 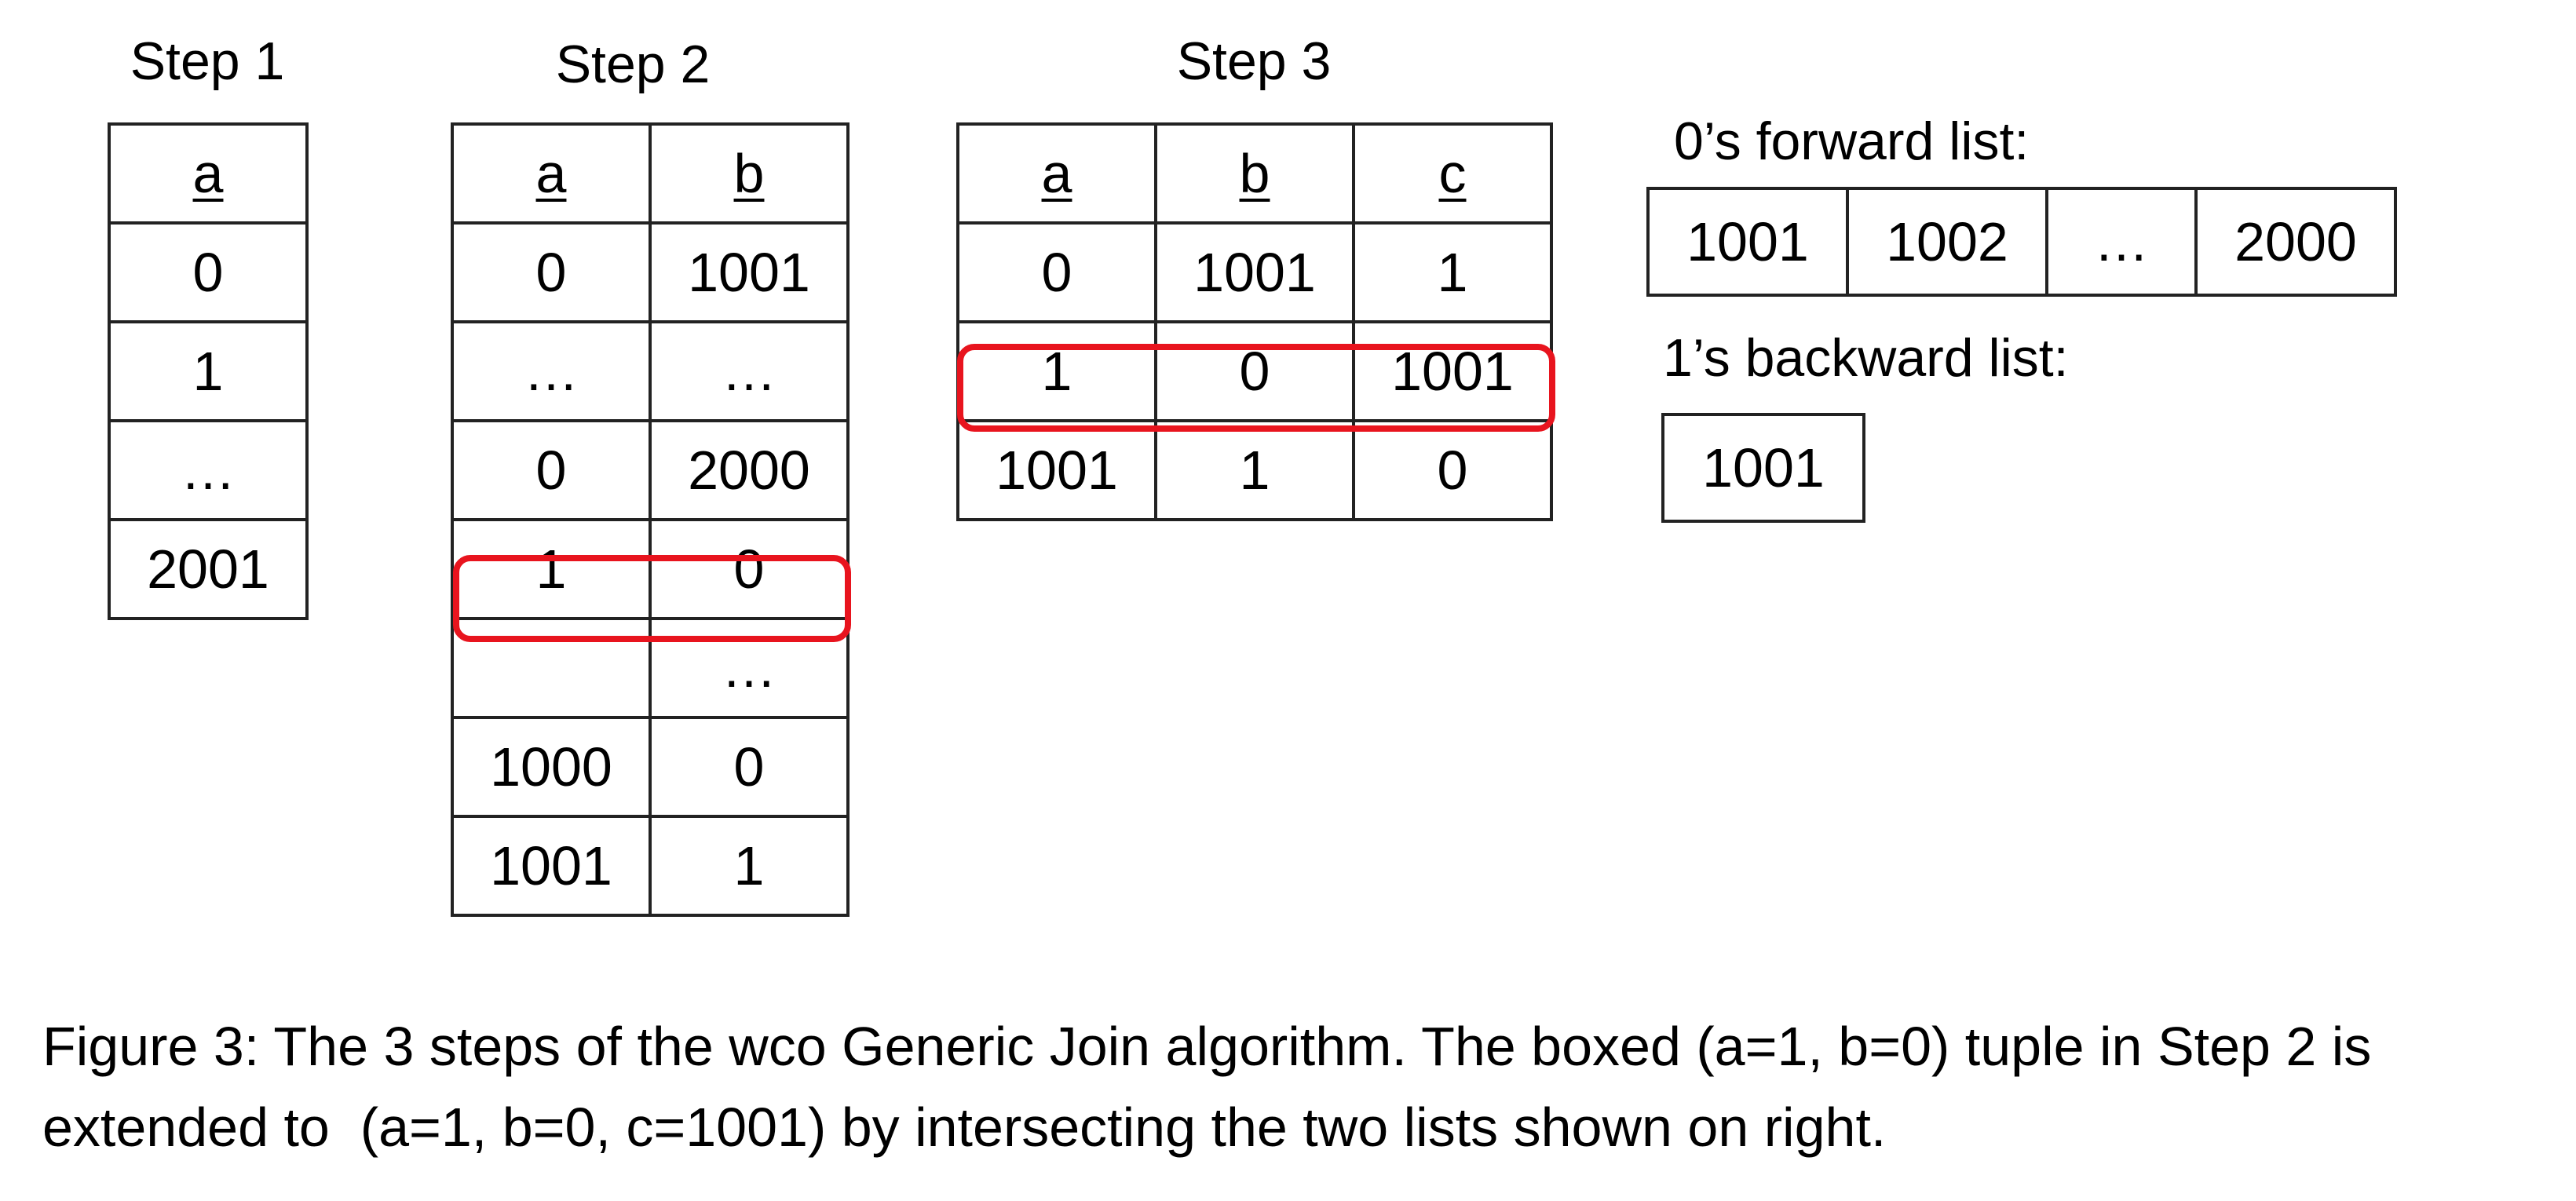 What do you see at coordinates (2295, 242) in the screenshot?
I see `forward-list-item: 2000` at bounding box center [2295, 242].